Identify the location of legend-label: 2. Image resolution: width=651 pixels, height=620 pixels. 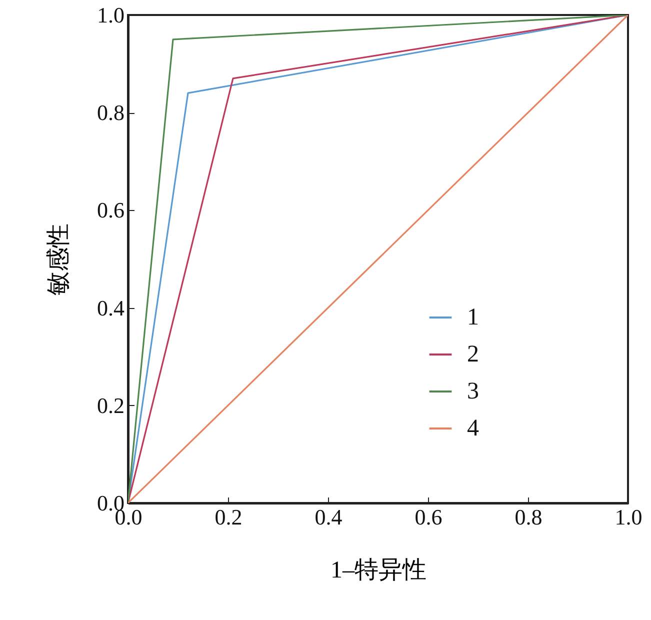
(473, 355).